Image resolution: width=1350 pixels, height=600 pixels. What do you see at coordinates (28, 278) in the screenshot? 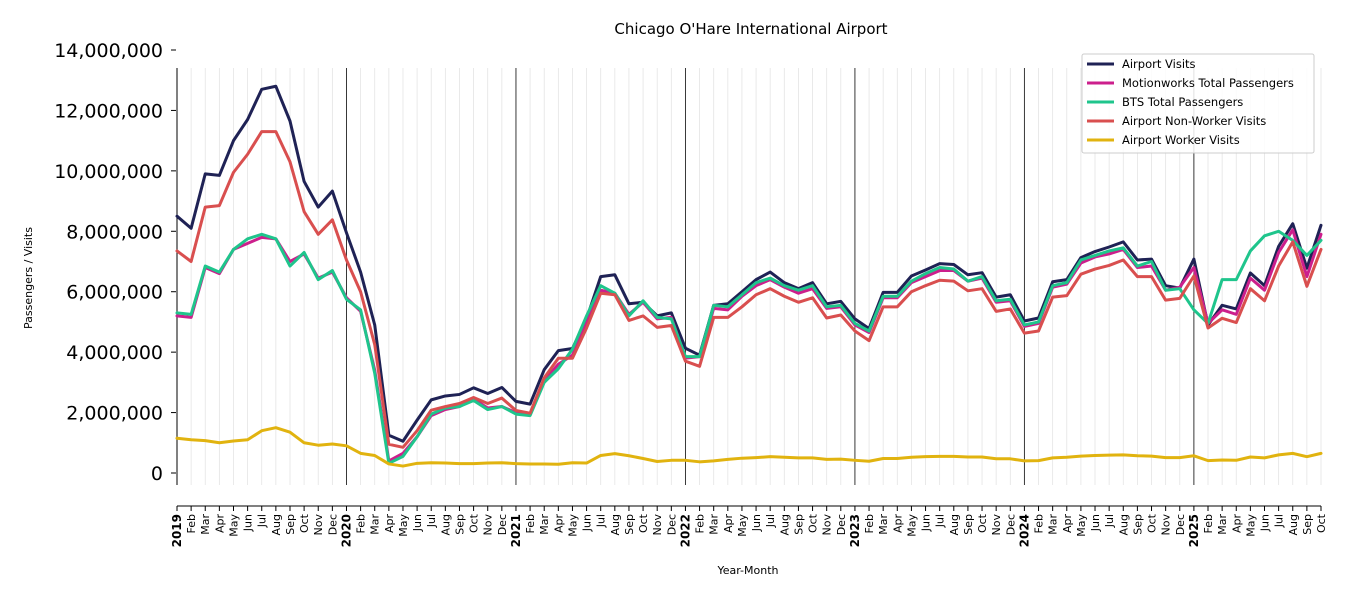
I see `y-axis-label: Passengers / Visits` at bounding box center [28, 278].